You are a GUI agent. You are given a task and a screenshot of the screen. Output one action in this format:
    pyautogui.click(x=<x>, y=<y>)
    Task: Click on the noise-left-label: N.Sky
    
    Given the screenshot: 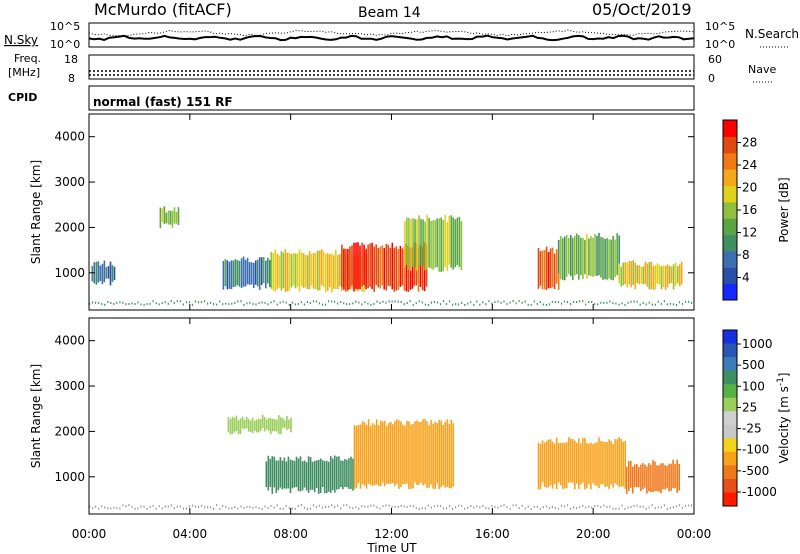 What is the action you would take?
    pyautogui.click(x=21, y=40)
    